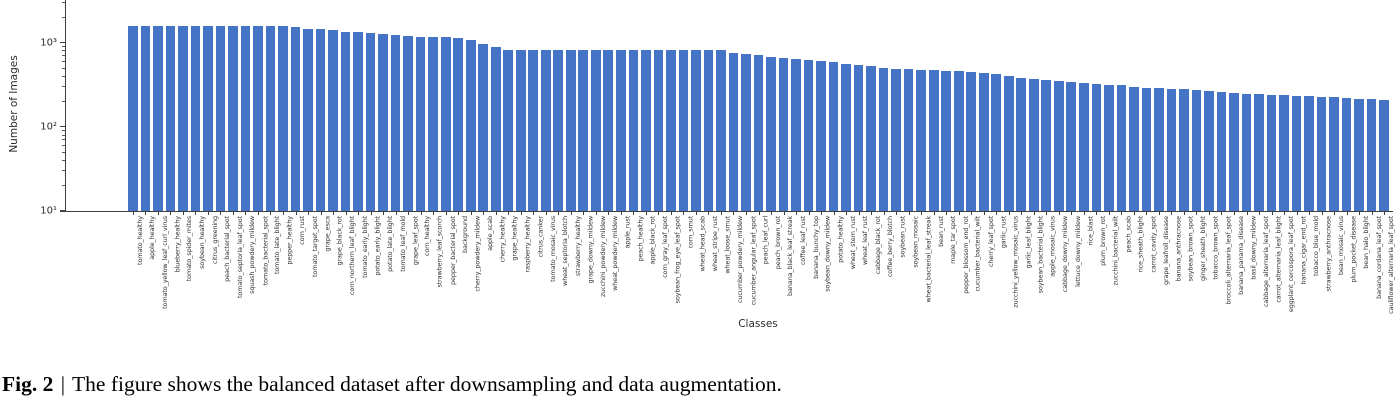 This screenshot has height=413, width=1396. What do you see at coordinates (48, 43) in the screenshot?
I see `y-tick-label: 10³` at bounding box center [48, 43].